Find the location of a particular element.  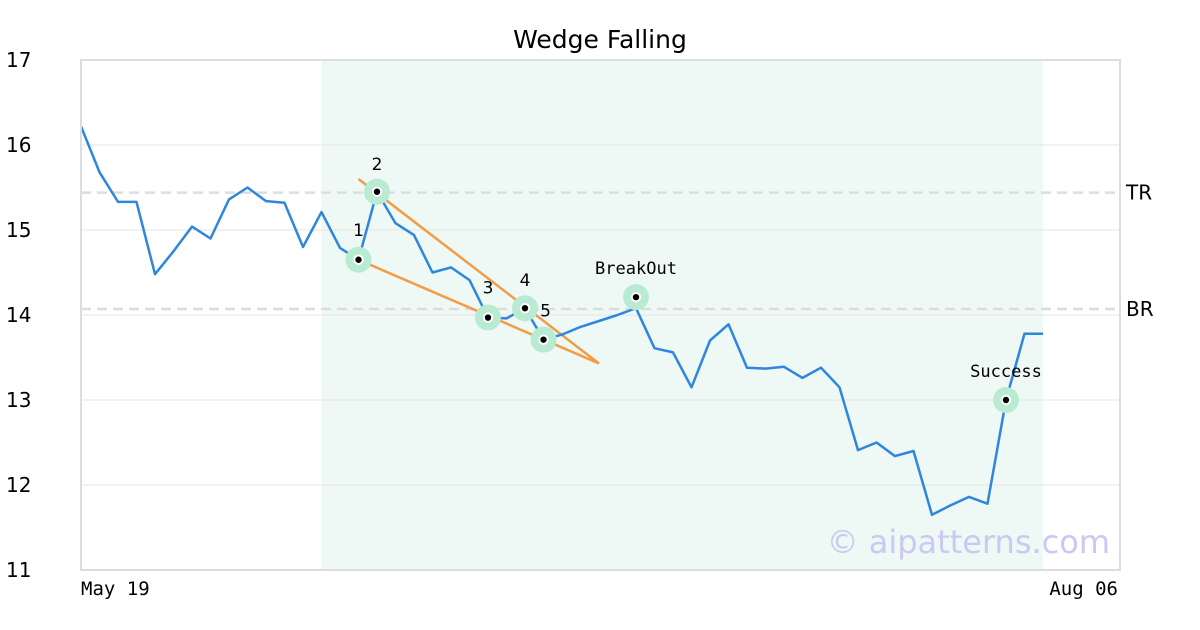

annotation-label: BreakOut is located at coordinates (636, 269).